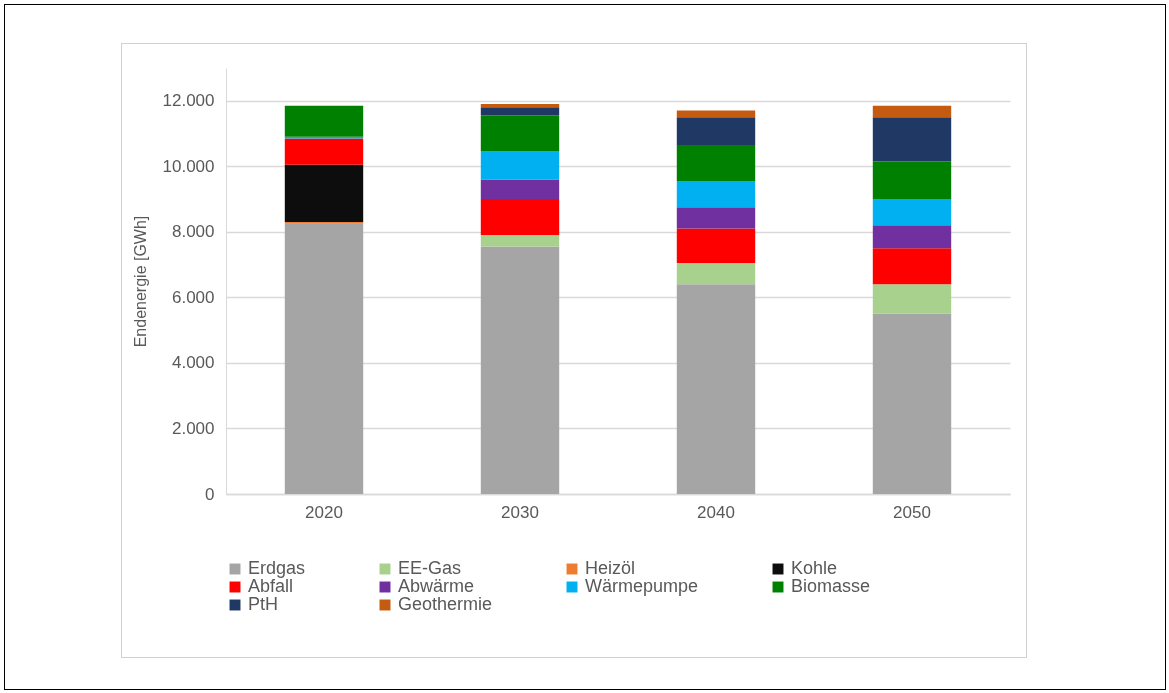  Describe the element at coordinates (324, 512) in the screenshot. I see `x-tick-label: 2020` at that location.